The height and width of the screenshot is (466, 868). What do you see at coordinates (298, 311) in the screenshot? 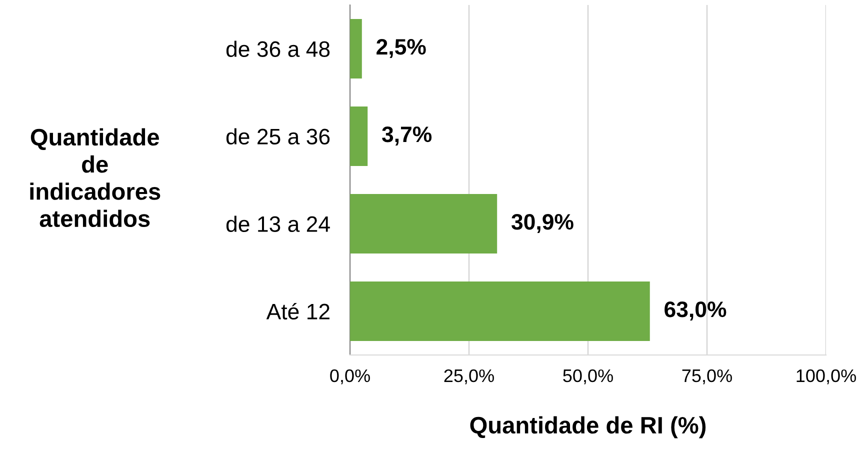
I see `y-tick-label: Até 12` at bounding box center [298, 311].